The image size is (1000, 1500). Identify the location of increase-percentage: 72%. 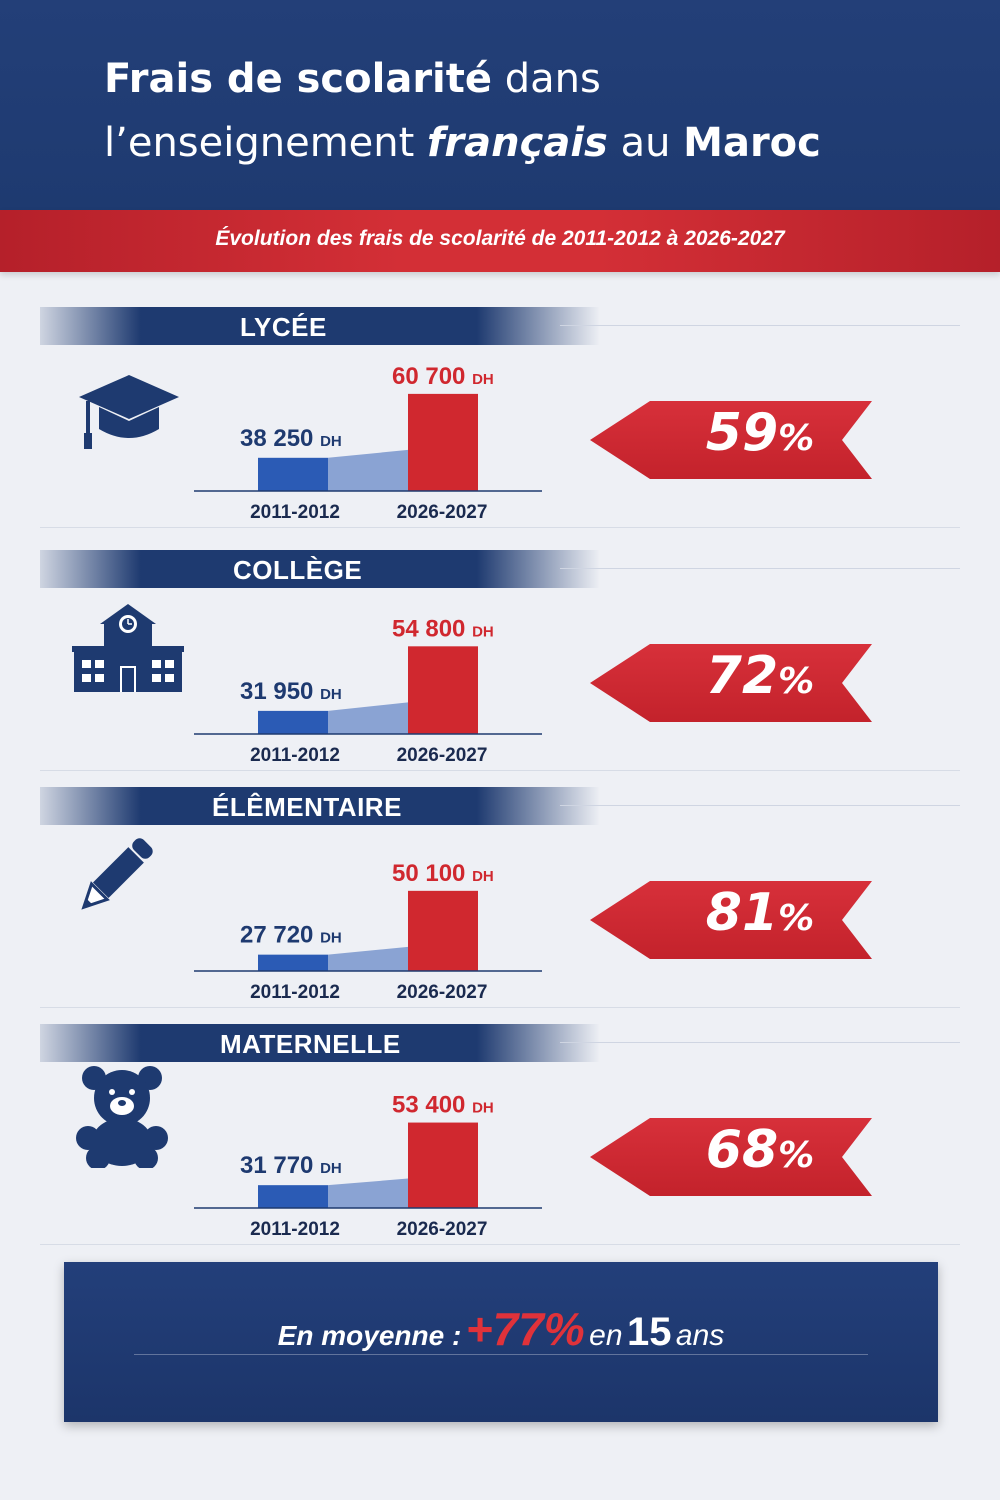
(760, 676).